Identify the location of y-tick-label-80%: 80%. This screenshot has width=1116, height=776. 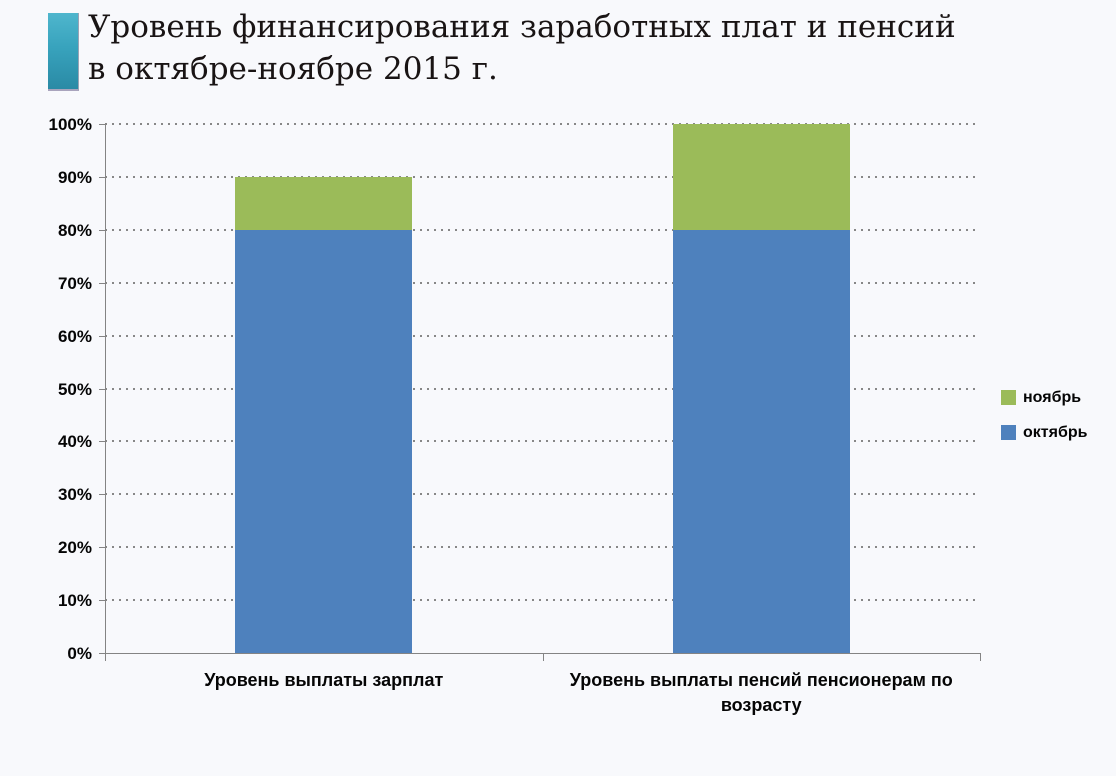
(74, 230).